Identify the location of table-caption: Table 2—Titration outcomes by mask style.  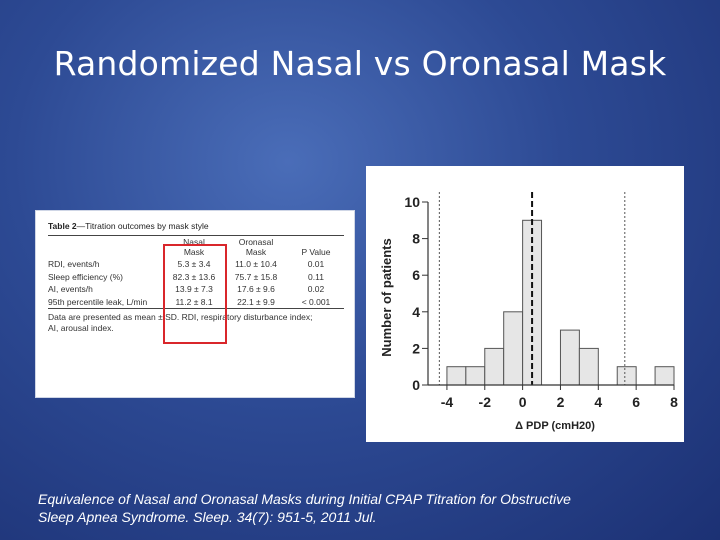
(197, 226).